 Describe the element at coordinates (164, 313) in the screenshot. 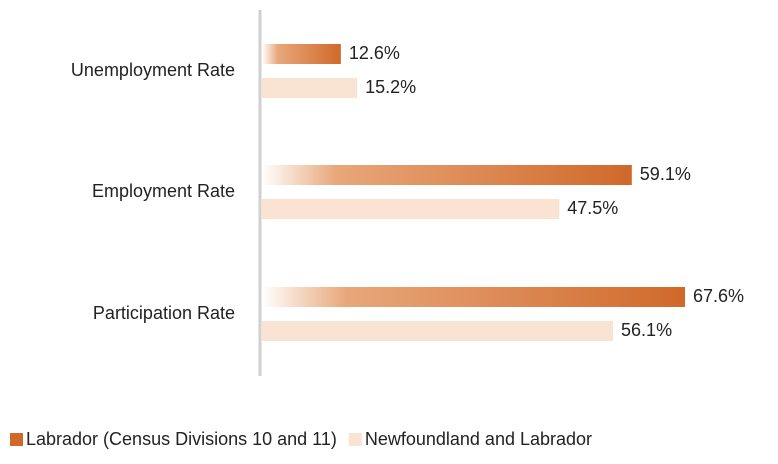

I see `category-label: Participation Rate` at that location.